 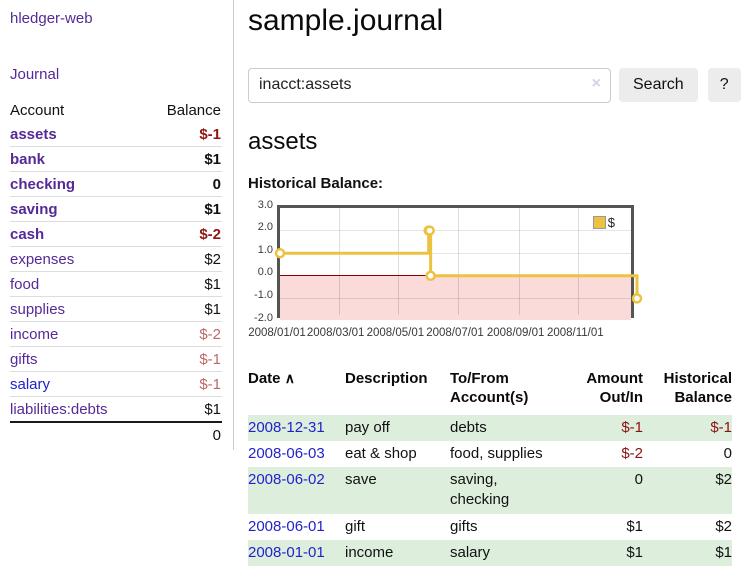 What do you see at coordinates (43, 184) in the screenshot?
I see `account-link: checking` at bounding box center [43, 184].